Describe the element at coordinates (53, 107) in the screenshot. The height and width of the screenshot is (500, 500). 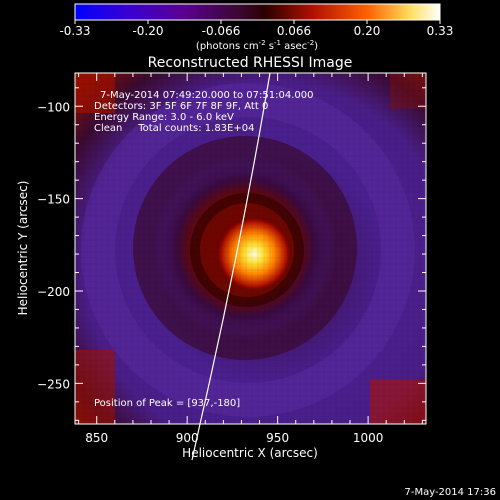
I see `y-tick-label: −100` at that location.